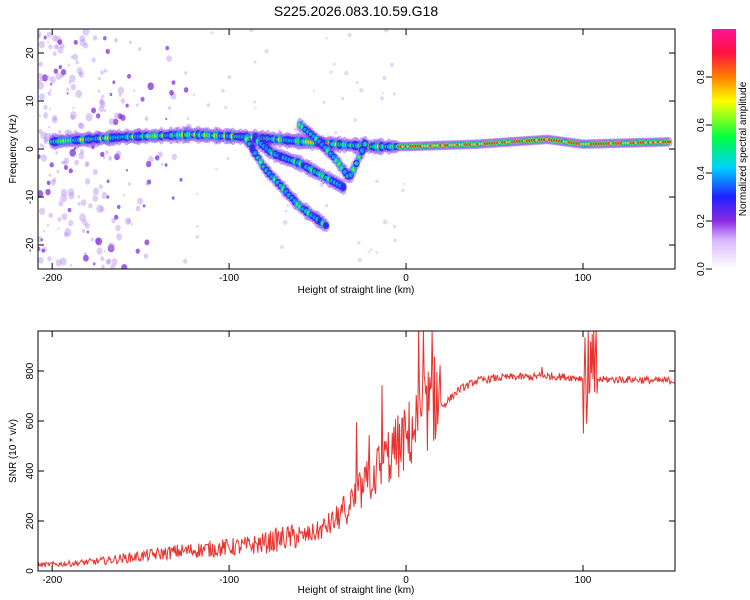 Image resolution: width=750 pixels, height=600 pixels. What do you see at coordinates (356, 11) in the screenshot?
I see `chart-title: S225.2026.083.10.59.G18` at bounding box center [356, 11].